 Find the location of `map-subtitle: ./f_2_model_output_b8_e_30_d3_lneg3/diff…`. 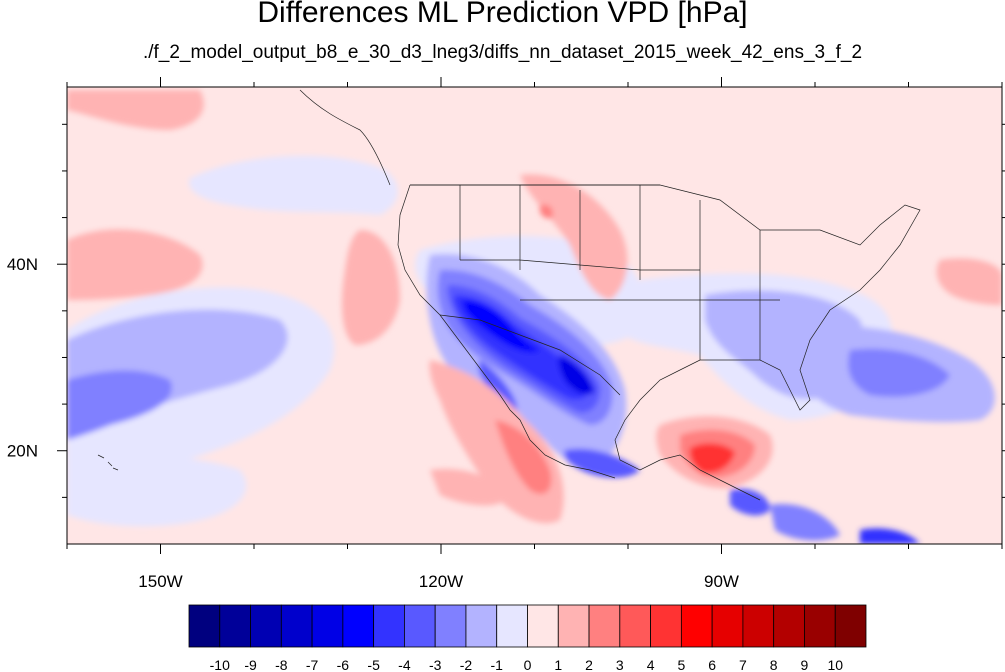

map-subtitle: ./f_2_model_output_b8_e_30_d3_lneg3/diff… is located at coordinates (502, 52).